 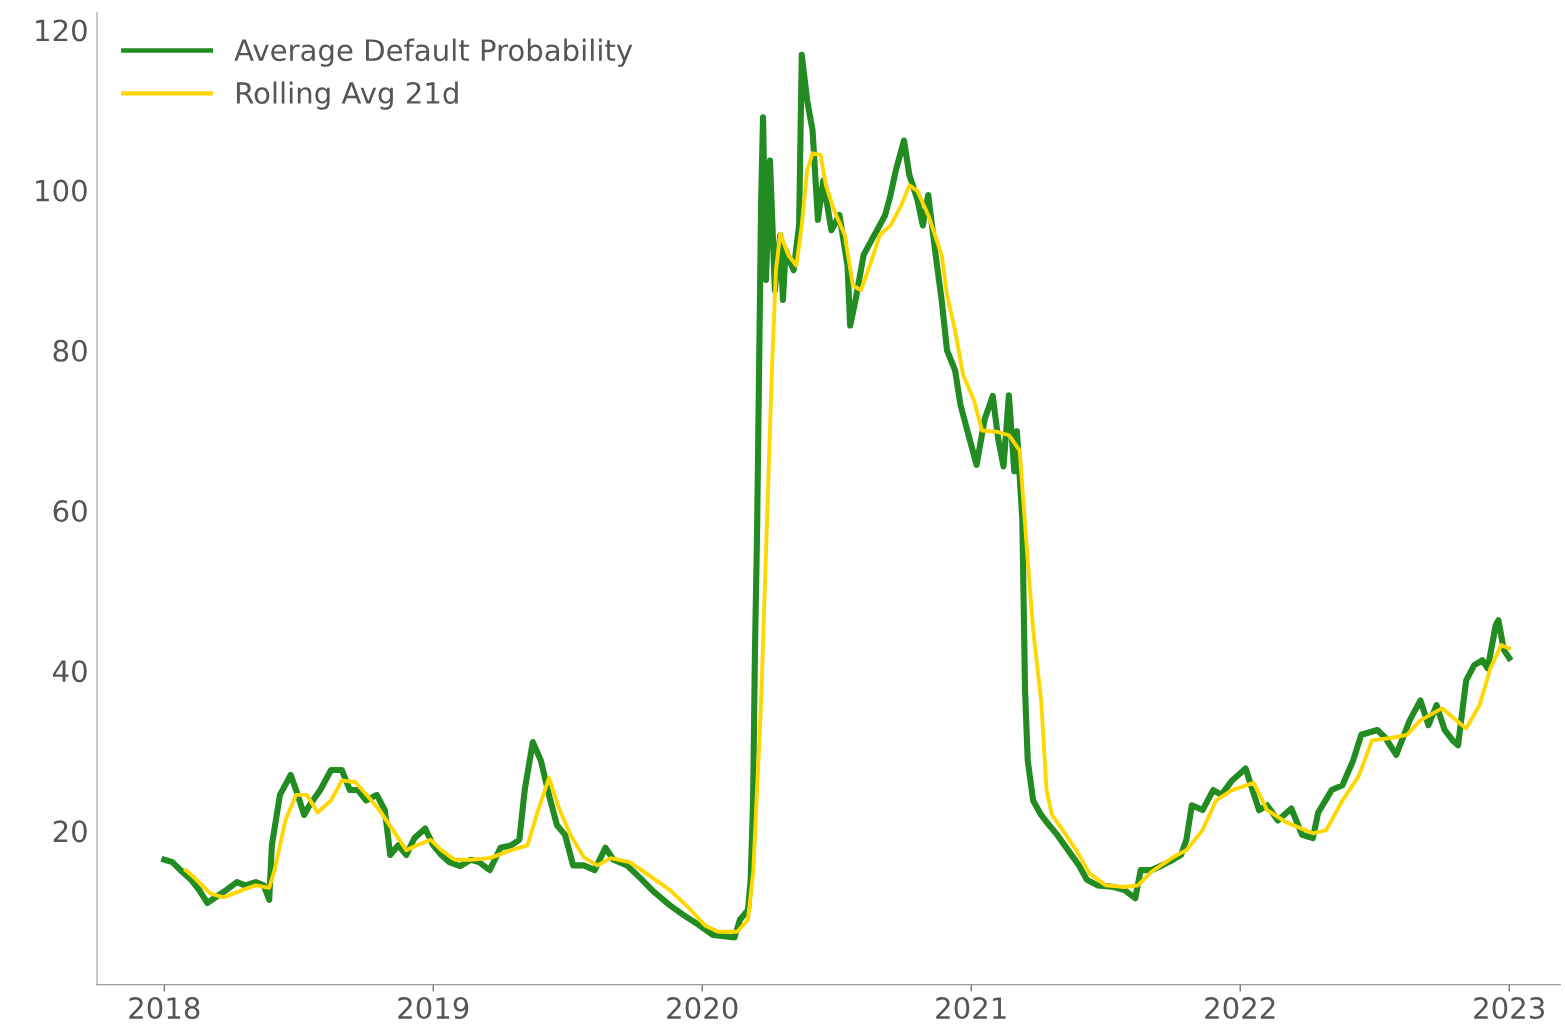 What do you see at coordinates (70, 831) in the screenshot?
I see `y-tick-label: 20` at bounding box center [70, 831].